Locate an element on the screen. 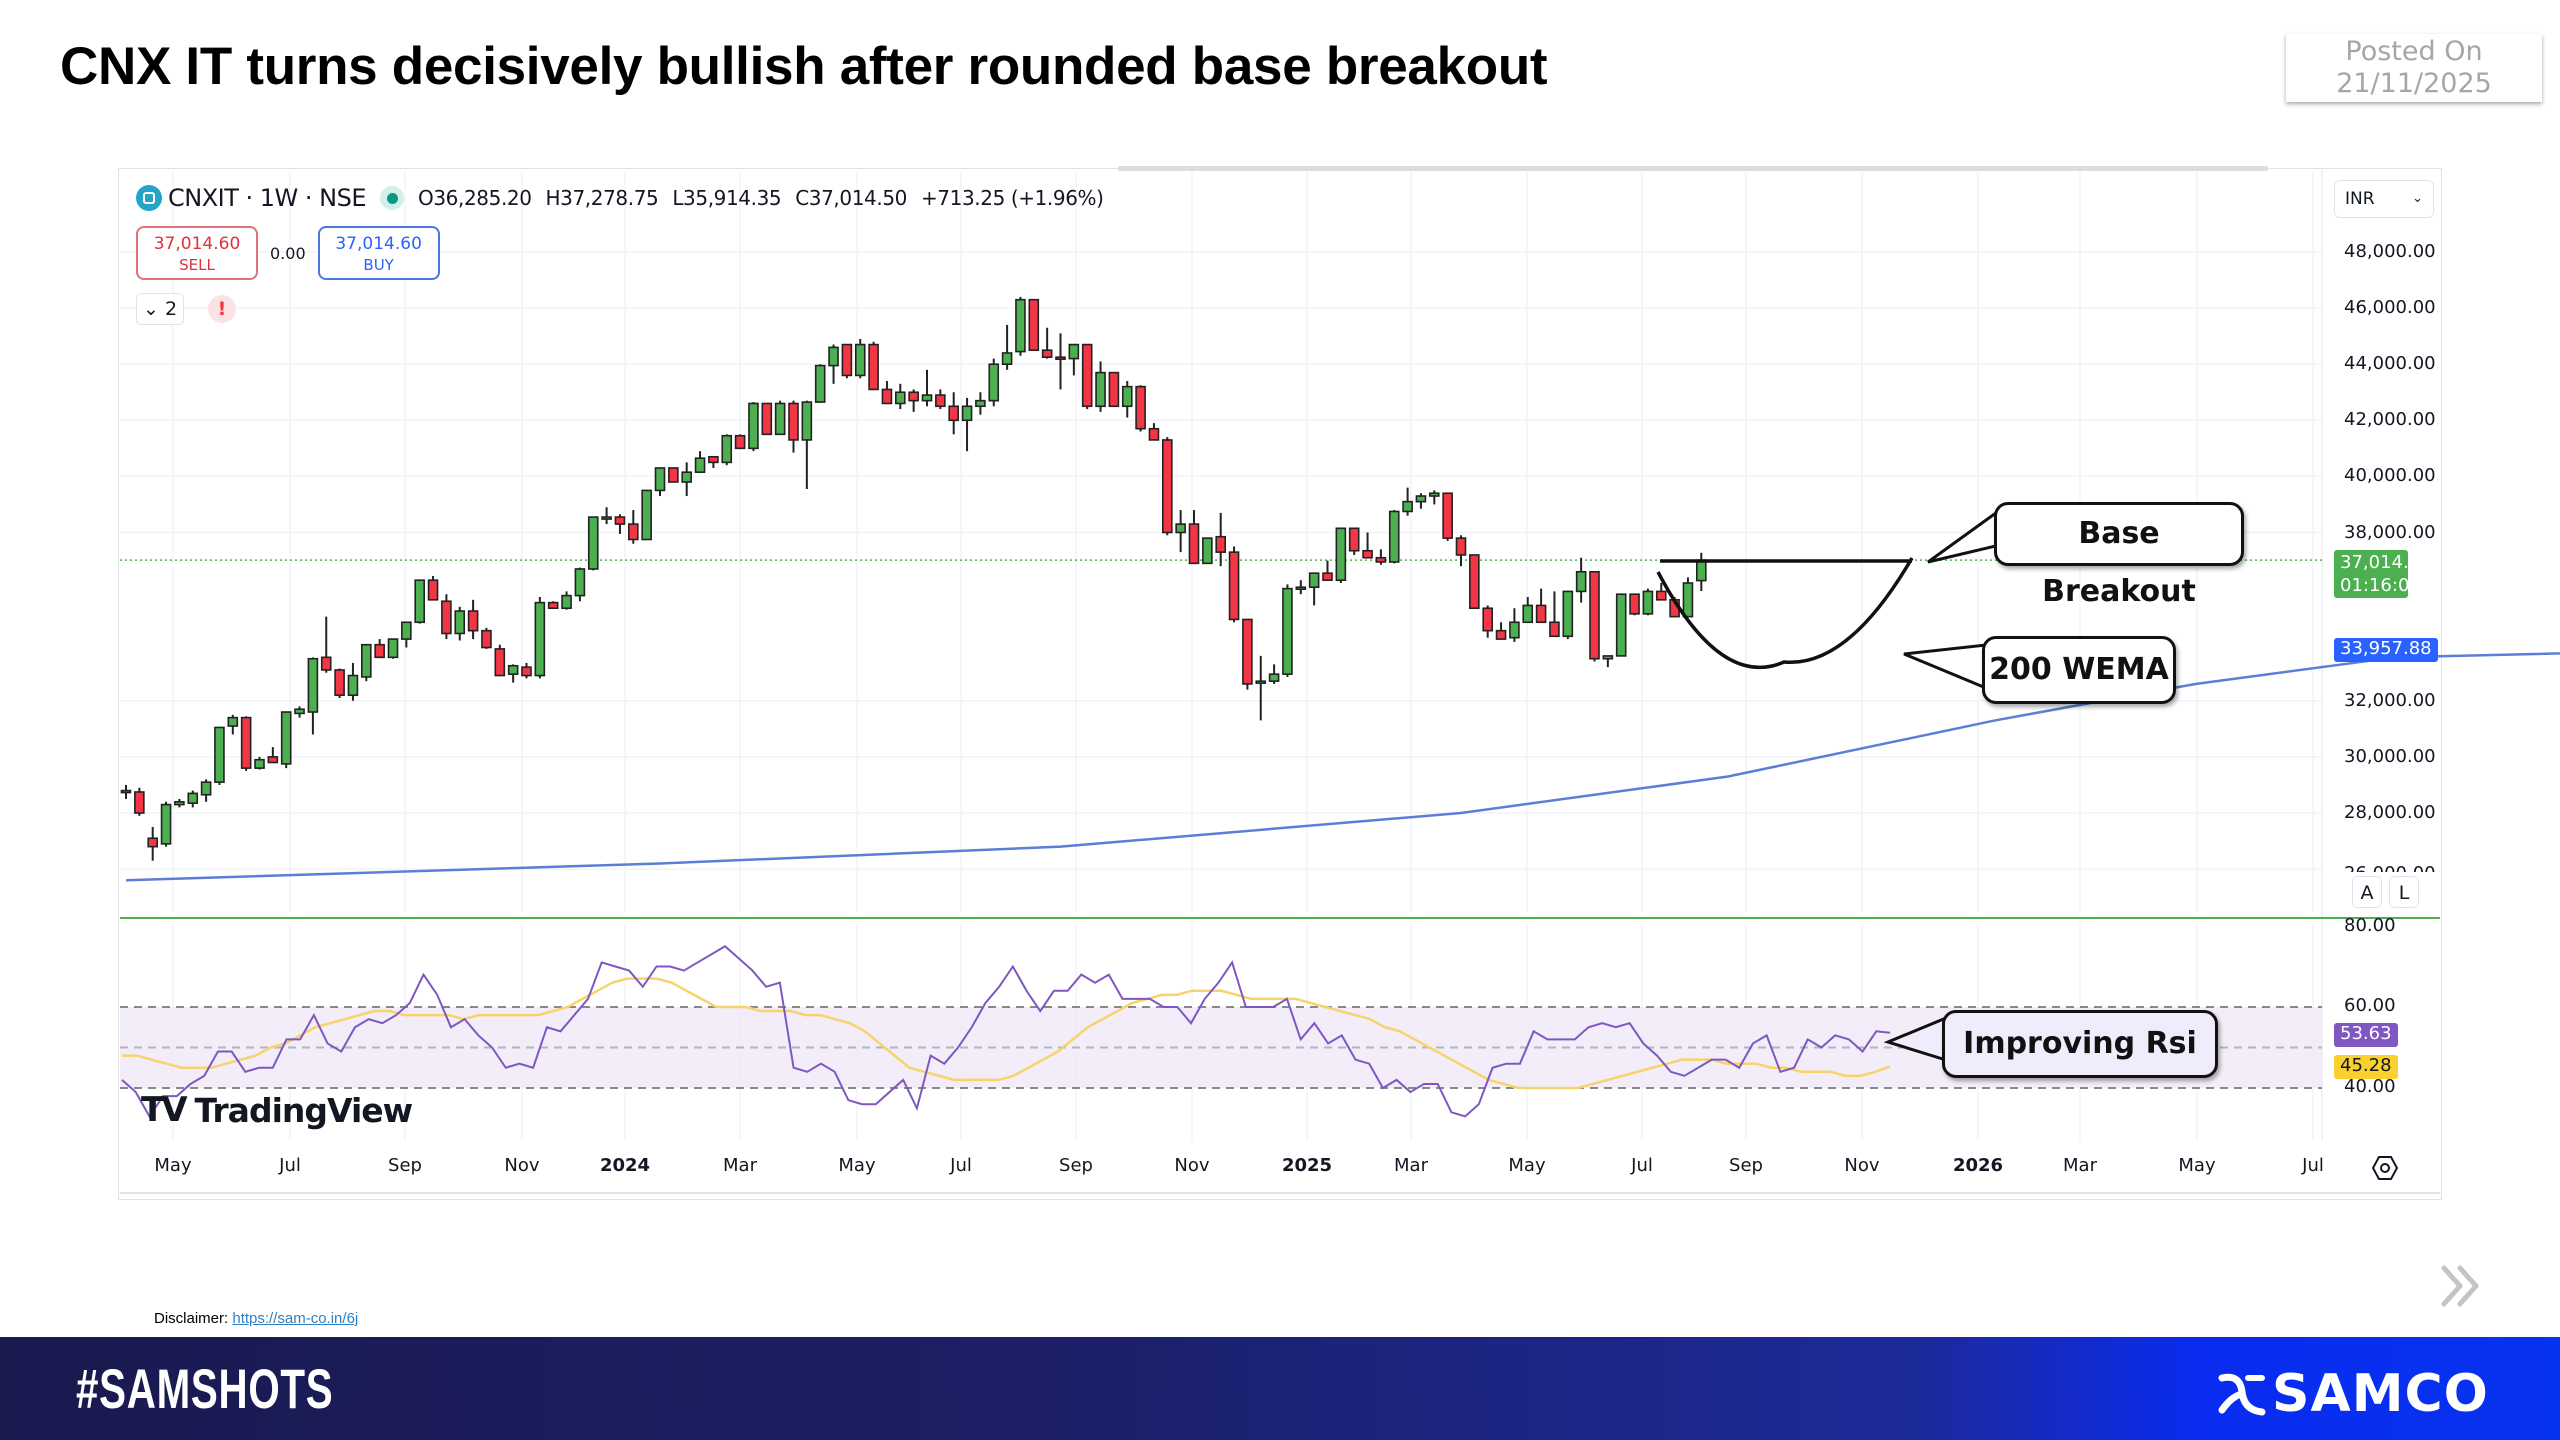 Image resolution: width=2560 pixels, height=1440 pixels. double-chevron-right-icon is located at coordinates (2462, 1286).